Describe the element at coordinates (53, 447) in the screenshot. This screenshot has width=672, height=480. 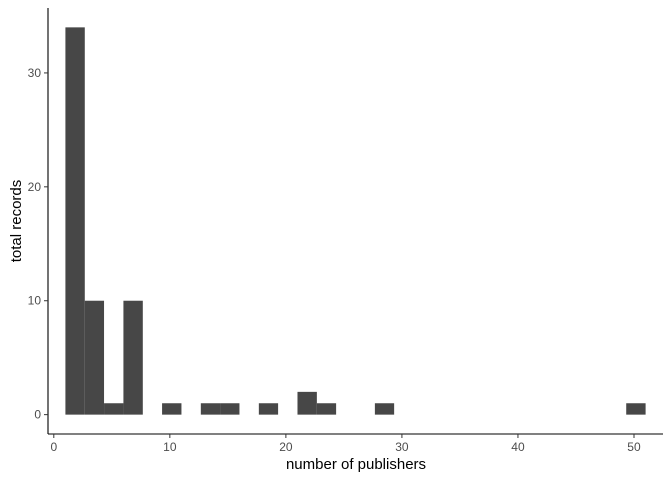
I see `x-tick-label: 0` at that location.